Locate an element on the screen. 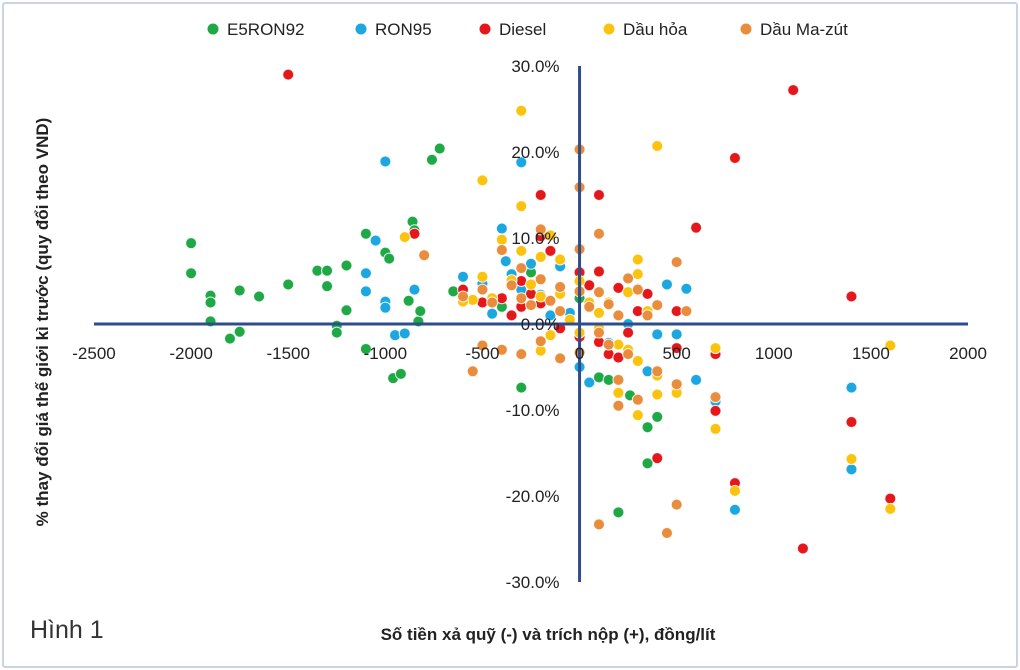 The image size is (1020, 670). y-tick-label: -10.0% is located at coordinates (533, 410).